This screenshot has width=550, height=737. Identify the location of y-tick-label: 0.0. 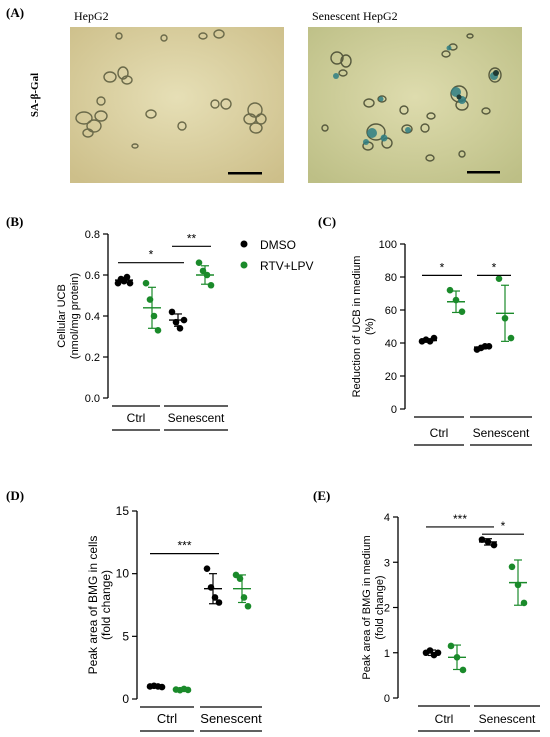
(92, 399).